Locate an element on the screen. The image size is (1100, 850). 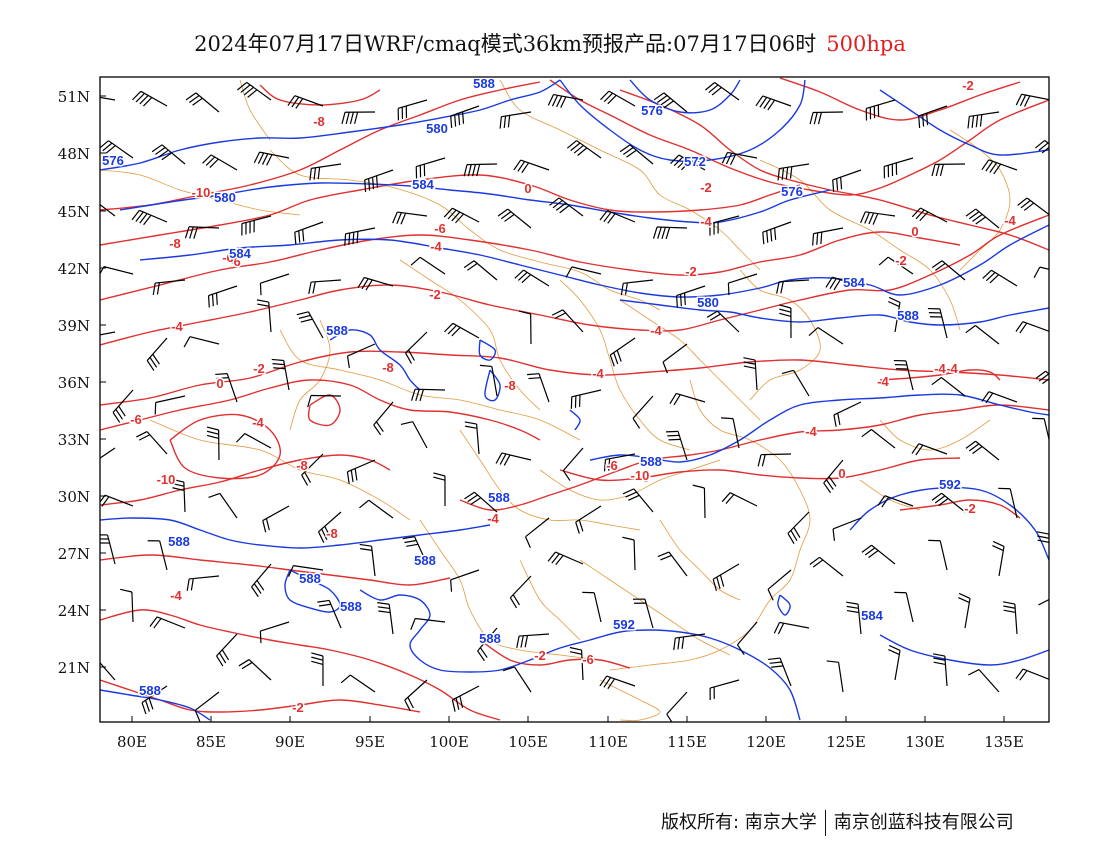
temperature-label: -6 is located at coordinates (612, 465).